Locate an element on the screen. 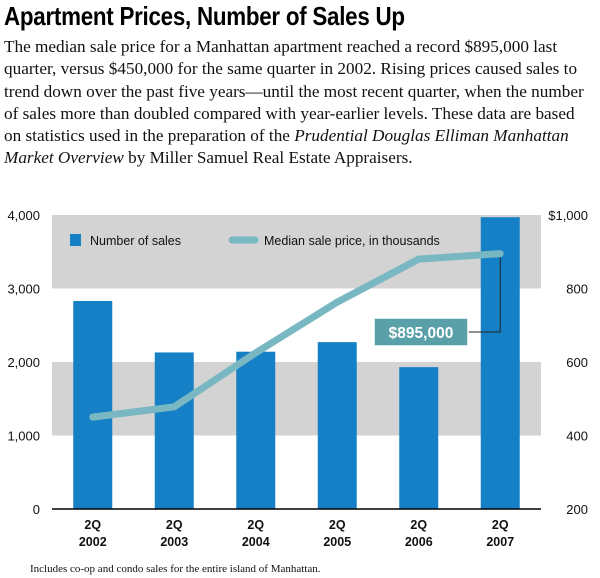  y-left-tick-label: 3,000 is located at coordinates (23, 289).